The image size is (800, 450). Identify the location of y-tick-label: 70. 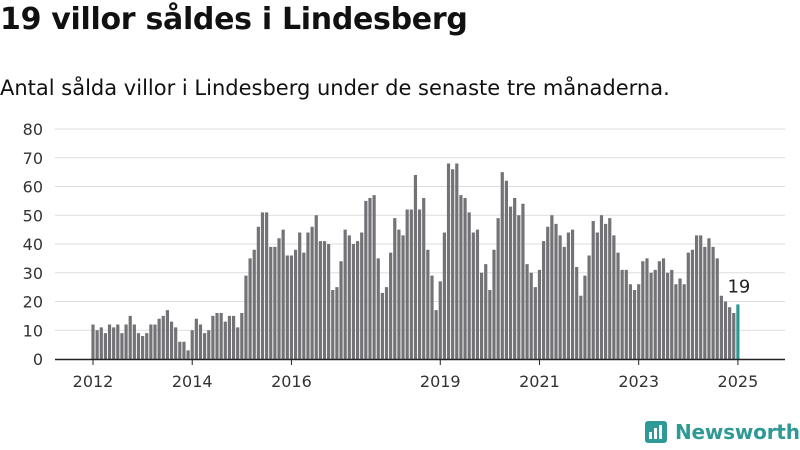
(33, 158).